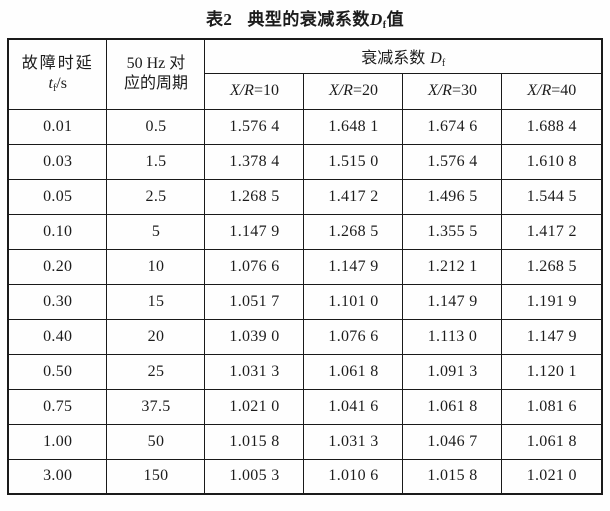 Image resolution: width=610 pixels, height=511 pixels. I want to click on cell-fault-delay: 1.00, so click(57, 441).